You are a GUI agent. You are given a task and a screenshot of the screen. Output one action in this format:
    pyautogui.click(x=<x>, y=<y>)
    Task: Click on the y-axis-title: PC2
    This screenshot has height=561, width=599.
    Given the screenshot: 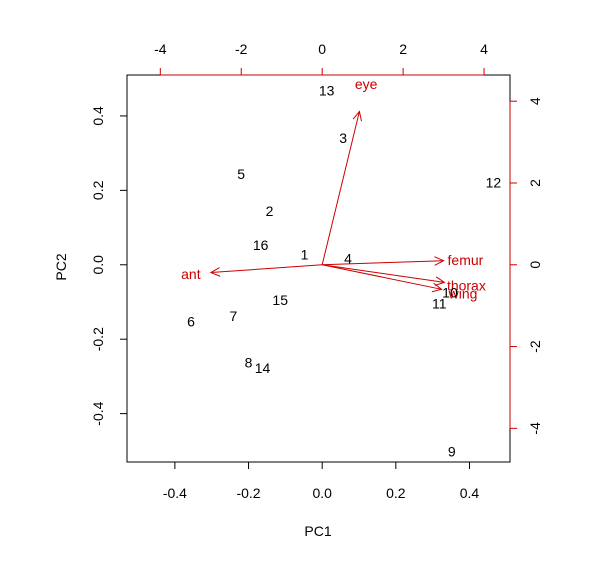 What is the action you would take?
    pyautogui.click(x=61, y=266)
    